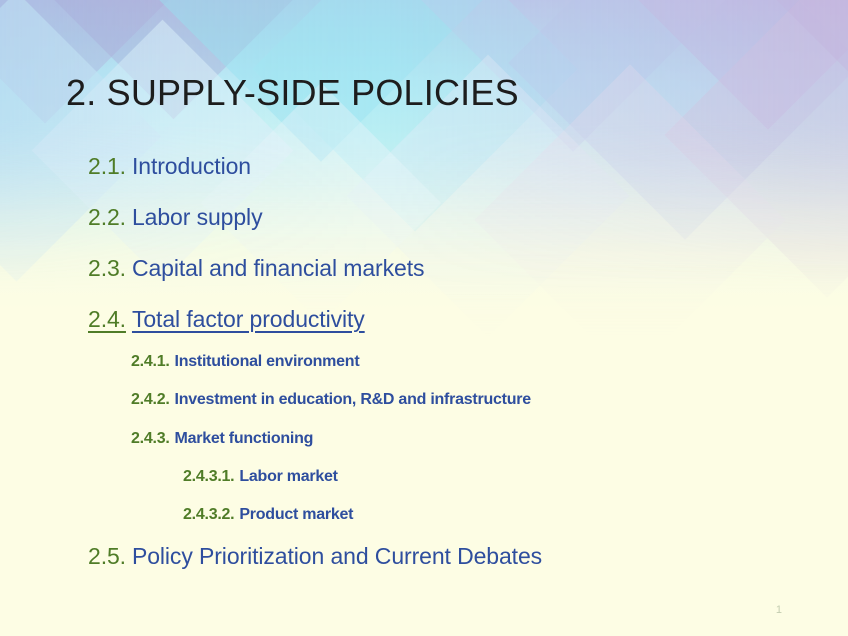  What do you see at coordinates (107, 319) in the screenshot?
I see `toc-item-number: 2.4.` at bounding box center [107, 319].